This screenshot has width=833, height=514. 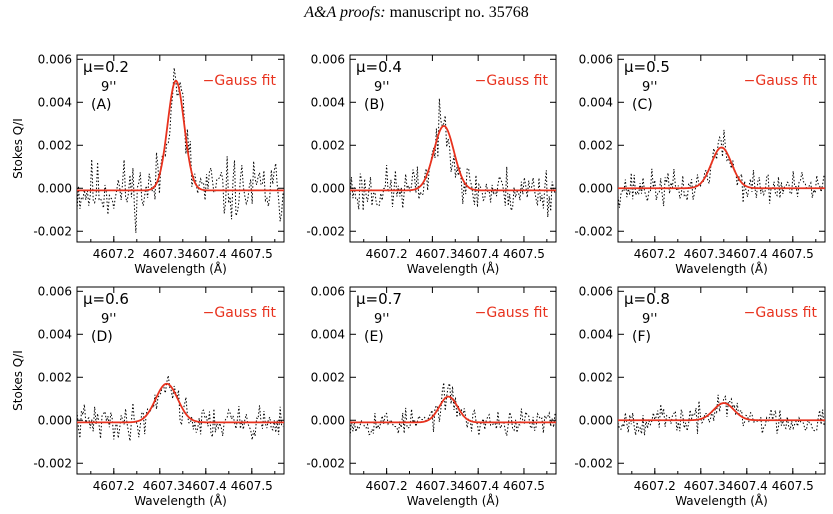 I want to click on y-axis-label: Stokes Q/I, so click(x=18, y=148).